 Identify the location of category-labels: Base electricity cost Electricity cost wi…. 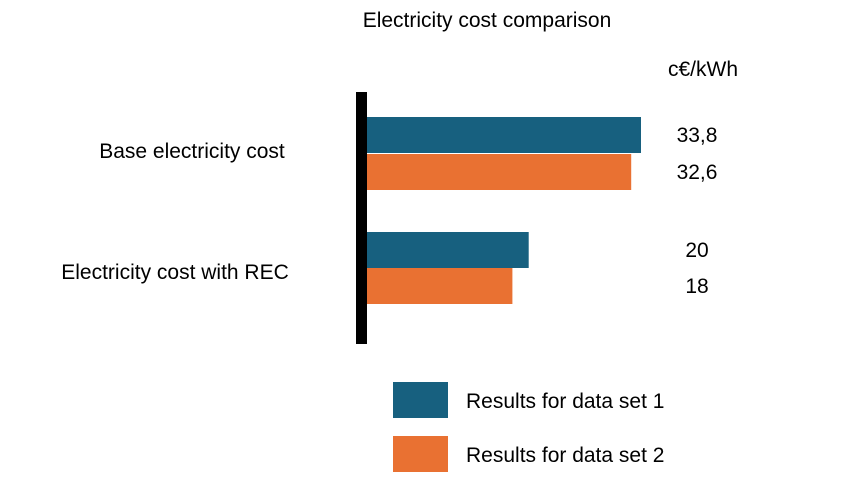
(175, 212).